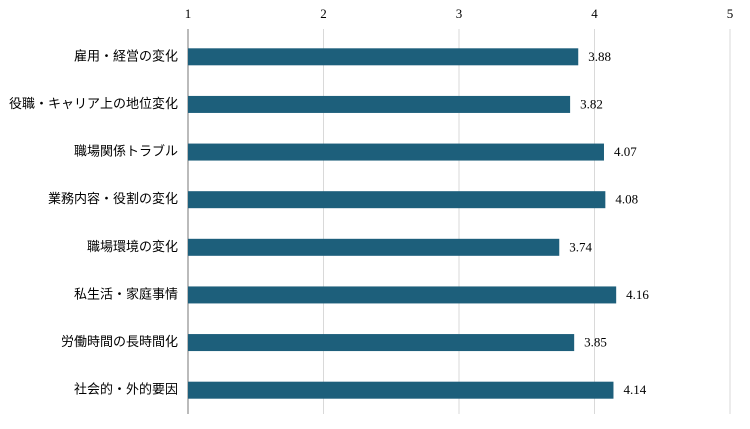 This screenshot has width=750, height=429. What do you see at coordinates (126, 390) in the screenshot?
I see `y-tick-label: 社会的・外的要因` at bounding box center [126, 390].